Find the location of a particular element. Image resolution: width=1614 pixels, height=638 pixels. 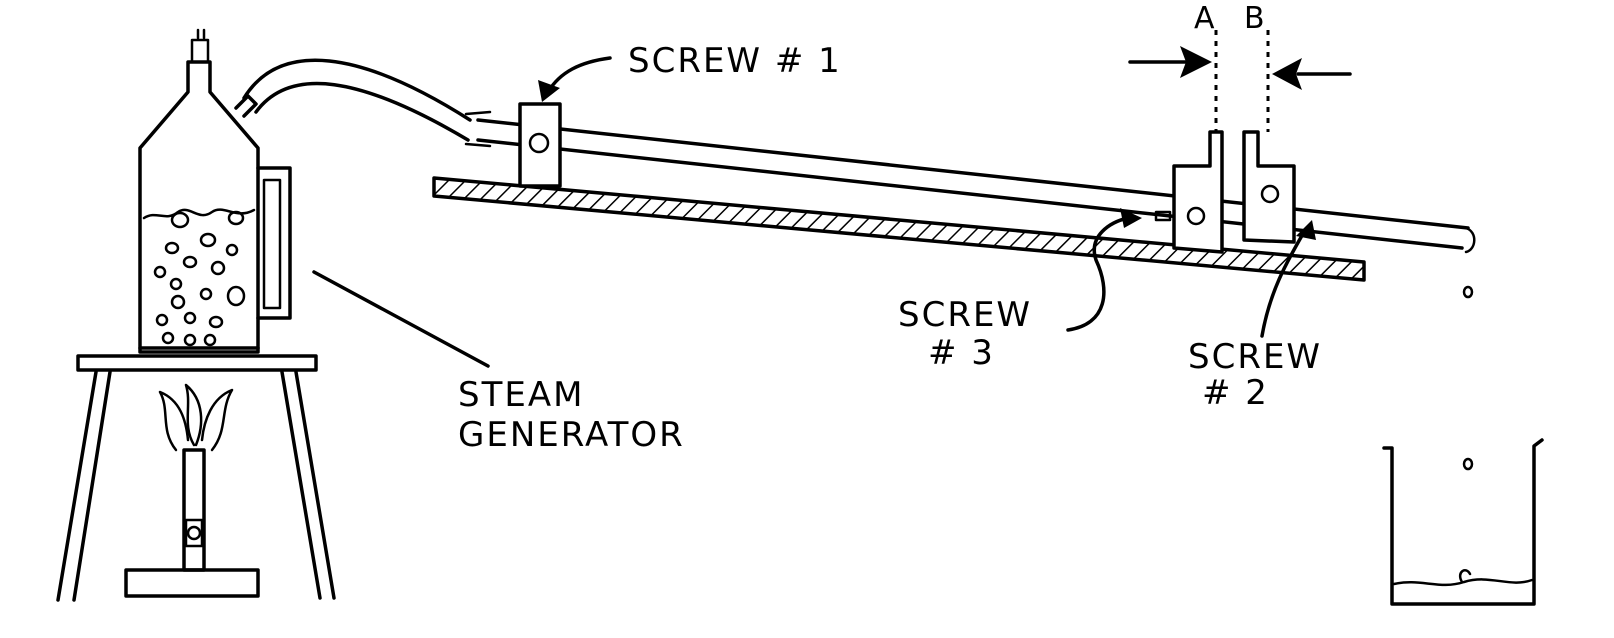

steam-generator-pointer is located at coordinates (401, 319).